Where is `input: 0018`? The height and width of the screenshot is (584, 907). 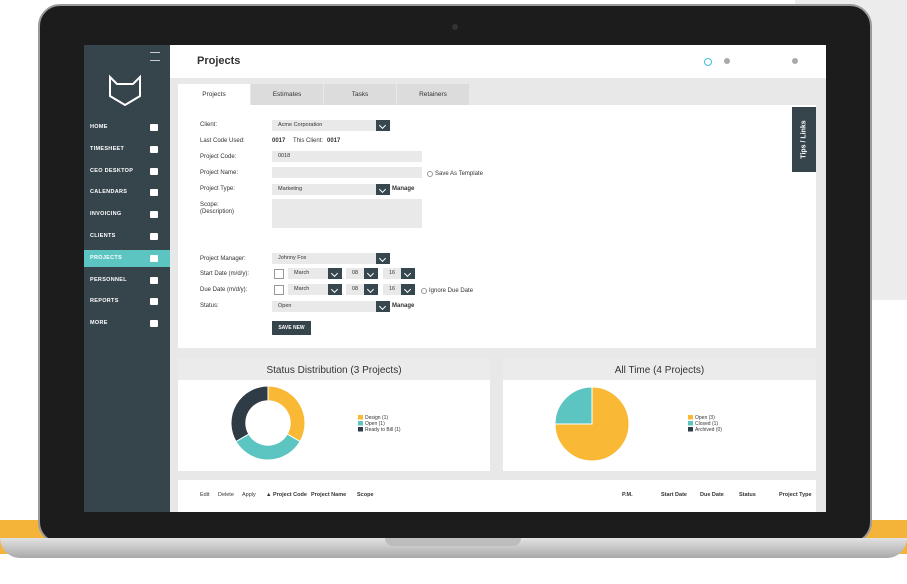 input: 0018 is located at coordinates (347, 156).